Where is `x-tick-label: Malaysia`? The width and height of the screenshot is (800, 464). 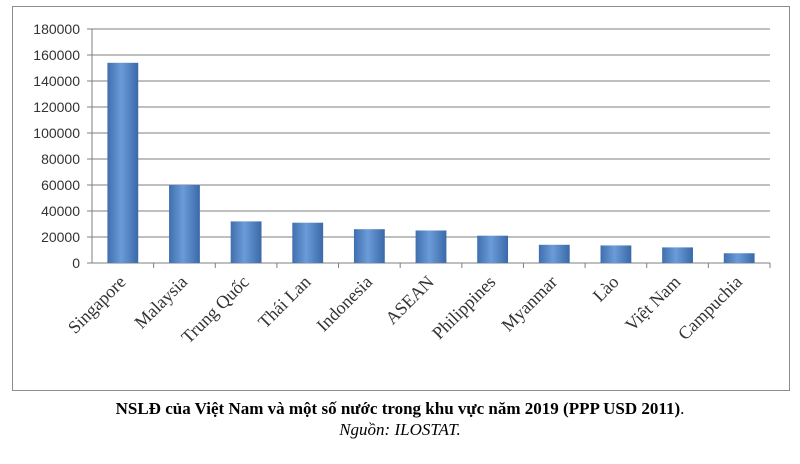 x-tick-label: Malaysia is located at coordinates (160, 302).